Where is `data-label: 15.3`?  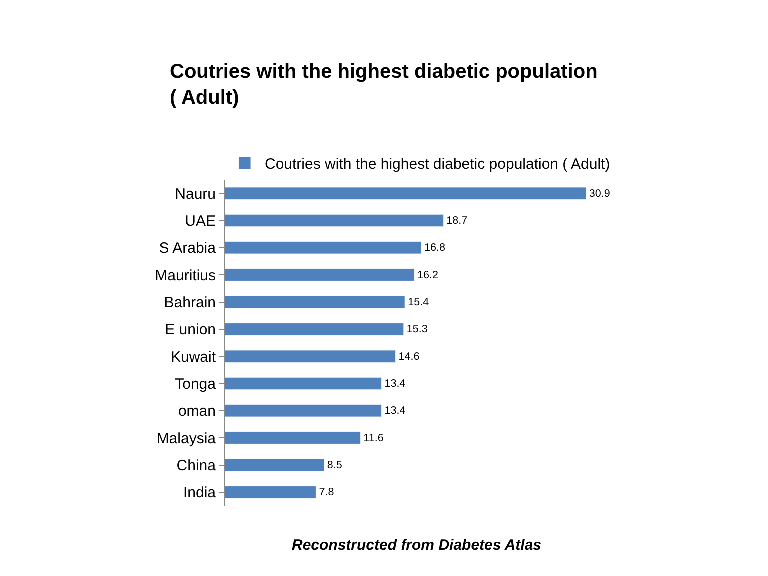
data-label: 15.3 is located at coordinates (417, 330).